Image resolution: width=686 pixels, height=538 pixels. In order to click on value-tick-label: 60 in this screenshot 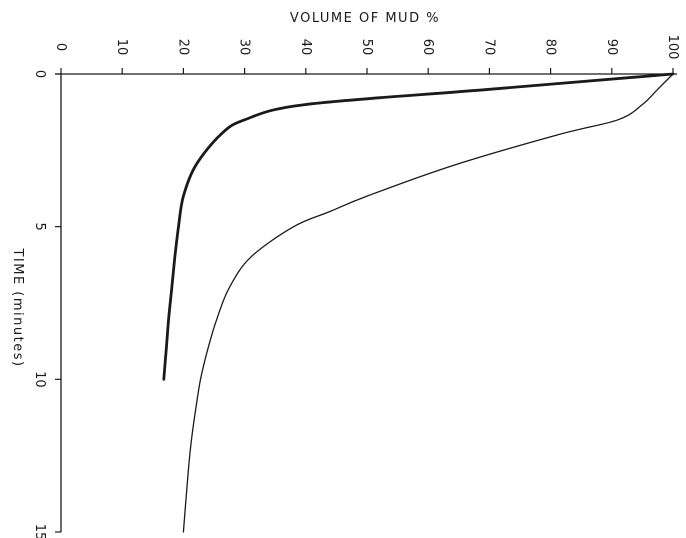, I will do `click(427, 47)`.